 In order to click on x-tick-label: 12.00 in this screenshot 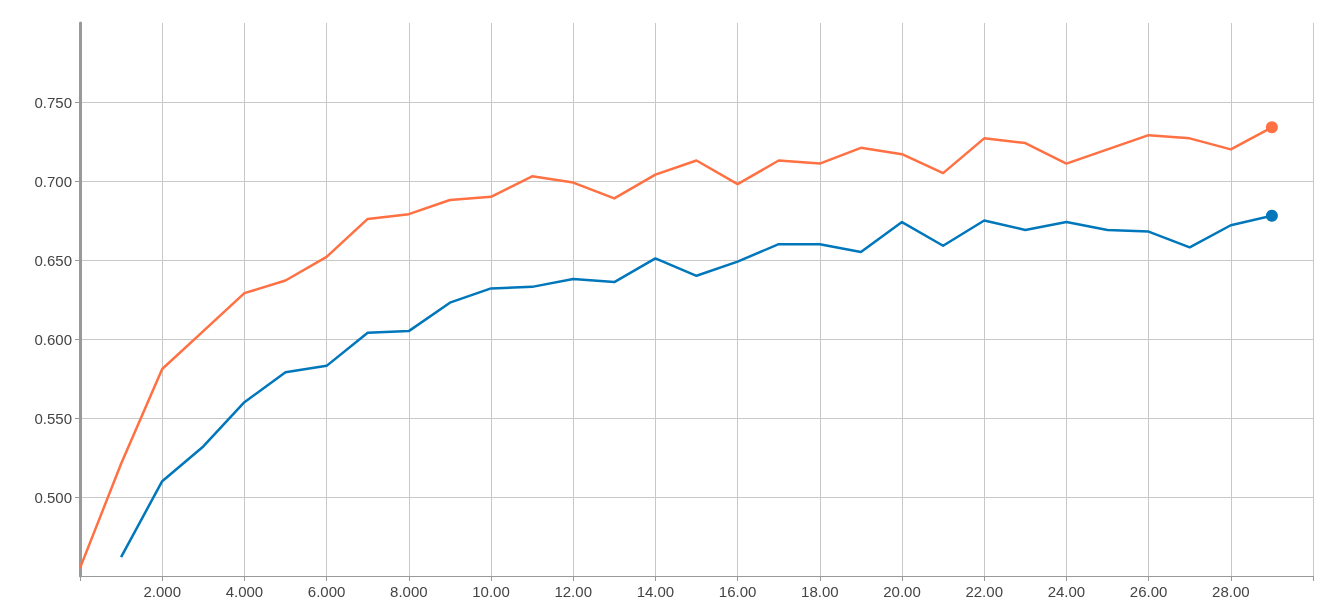, I will do `click(573, 591)`.